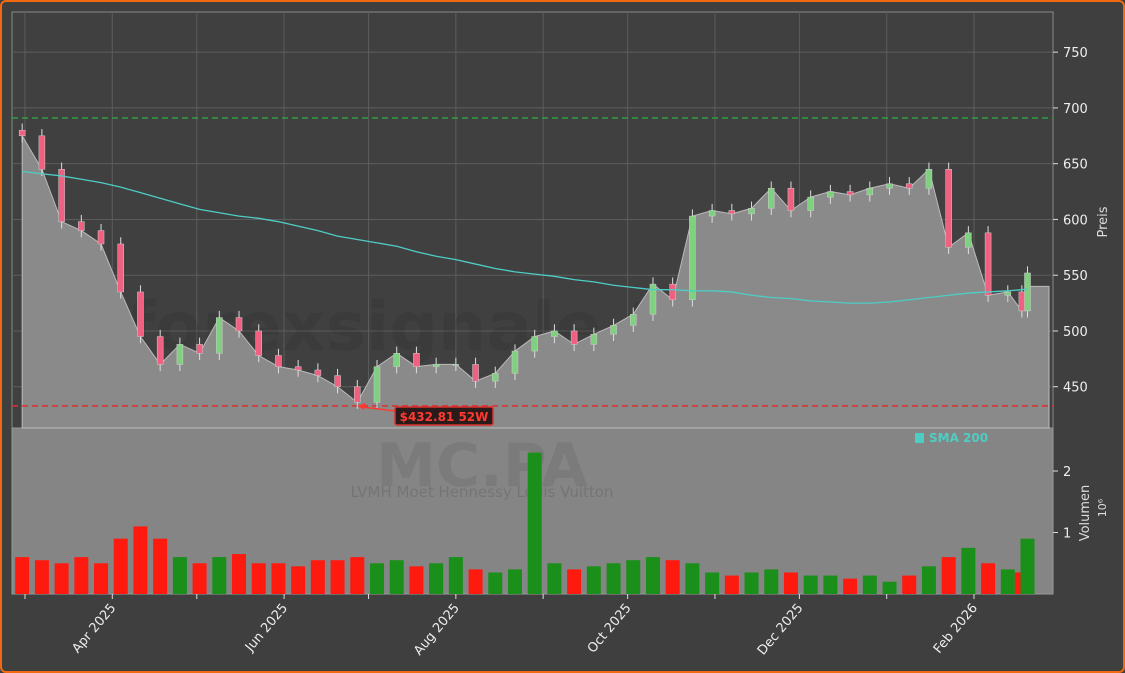 The height and width of the screenshot is (673, 1125). I want to click on low-annotation-text: $432.81 52W, so click(444, 417).